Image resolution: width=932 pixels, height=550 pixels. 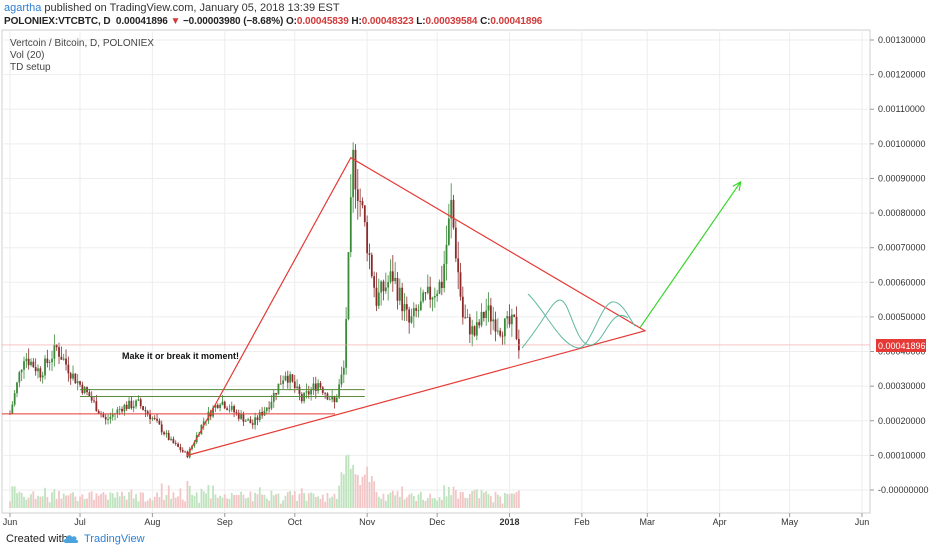 What do you see at coordinates (23, 8) in the screenshot?
I see `author-link: agartha` at bounding box center [23, 8].